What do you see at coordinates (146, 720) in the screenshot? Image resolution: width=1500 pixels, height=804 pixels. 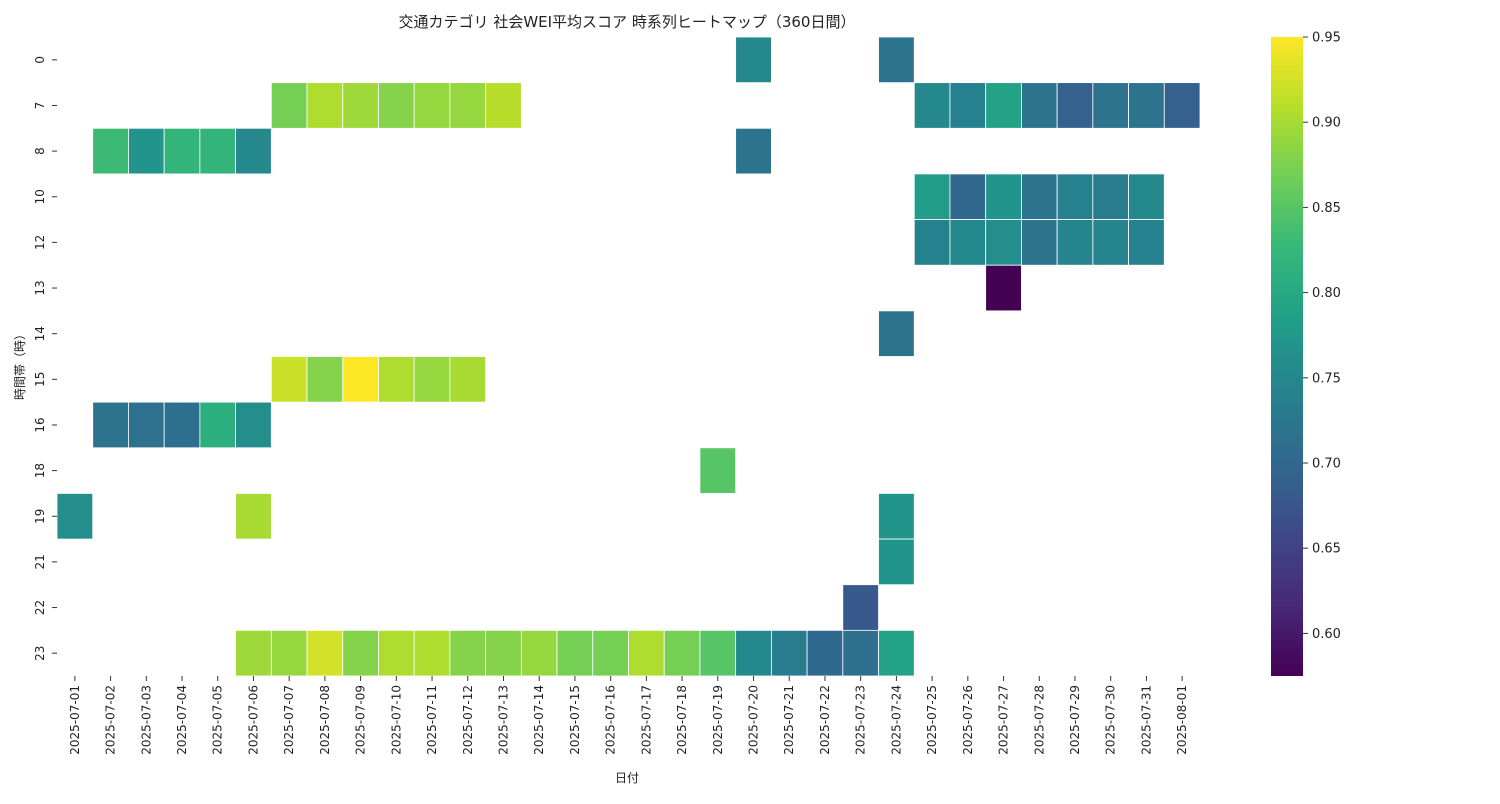 I see `x-tick-label: 2025-07-03` at bounding box center [146, 720].